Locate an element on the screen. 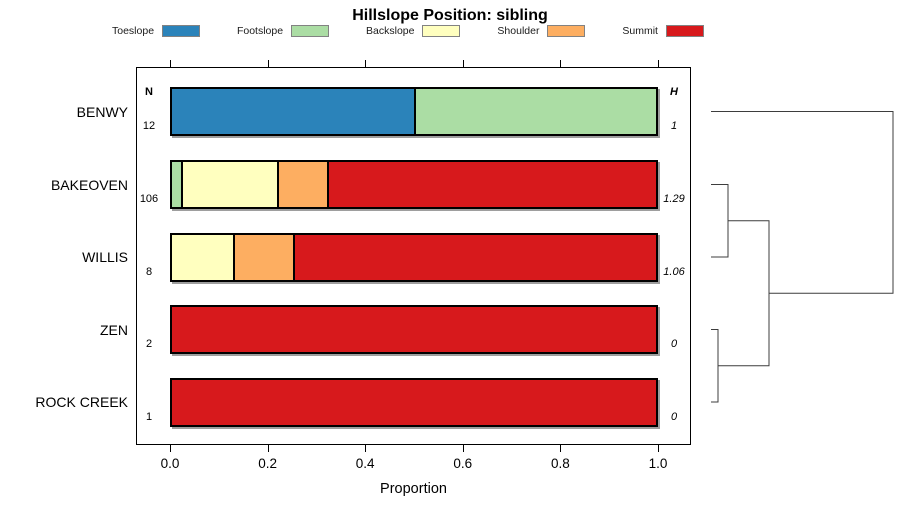 Image resolution: width=900 pixels, height=520 pixels. x-tick-label: 0.6 is located at coordinates (463, 463).